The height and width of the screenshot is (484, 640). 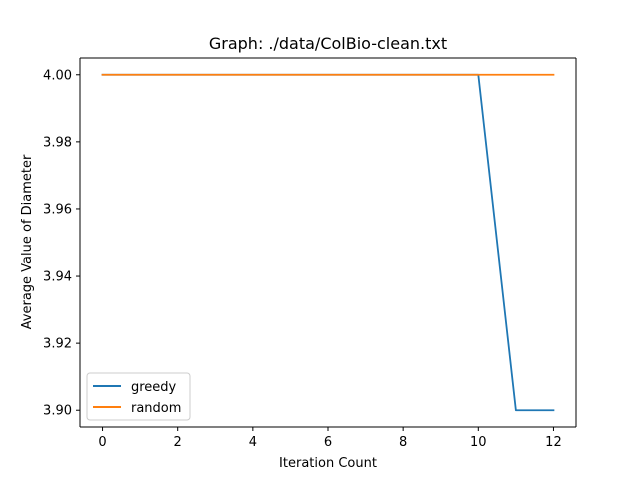 What do you see at coordinates (253, 442) in the screenshot?
I see `x-tick-label: 4` at bounding box center [253, 442].